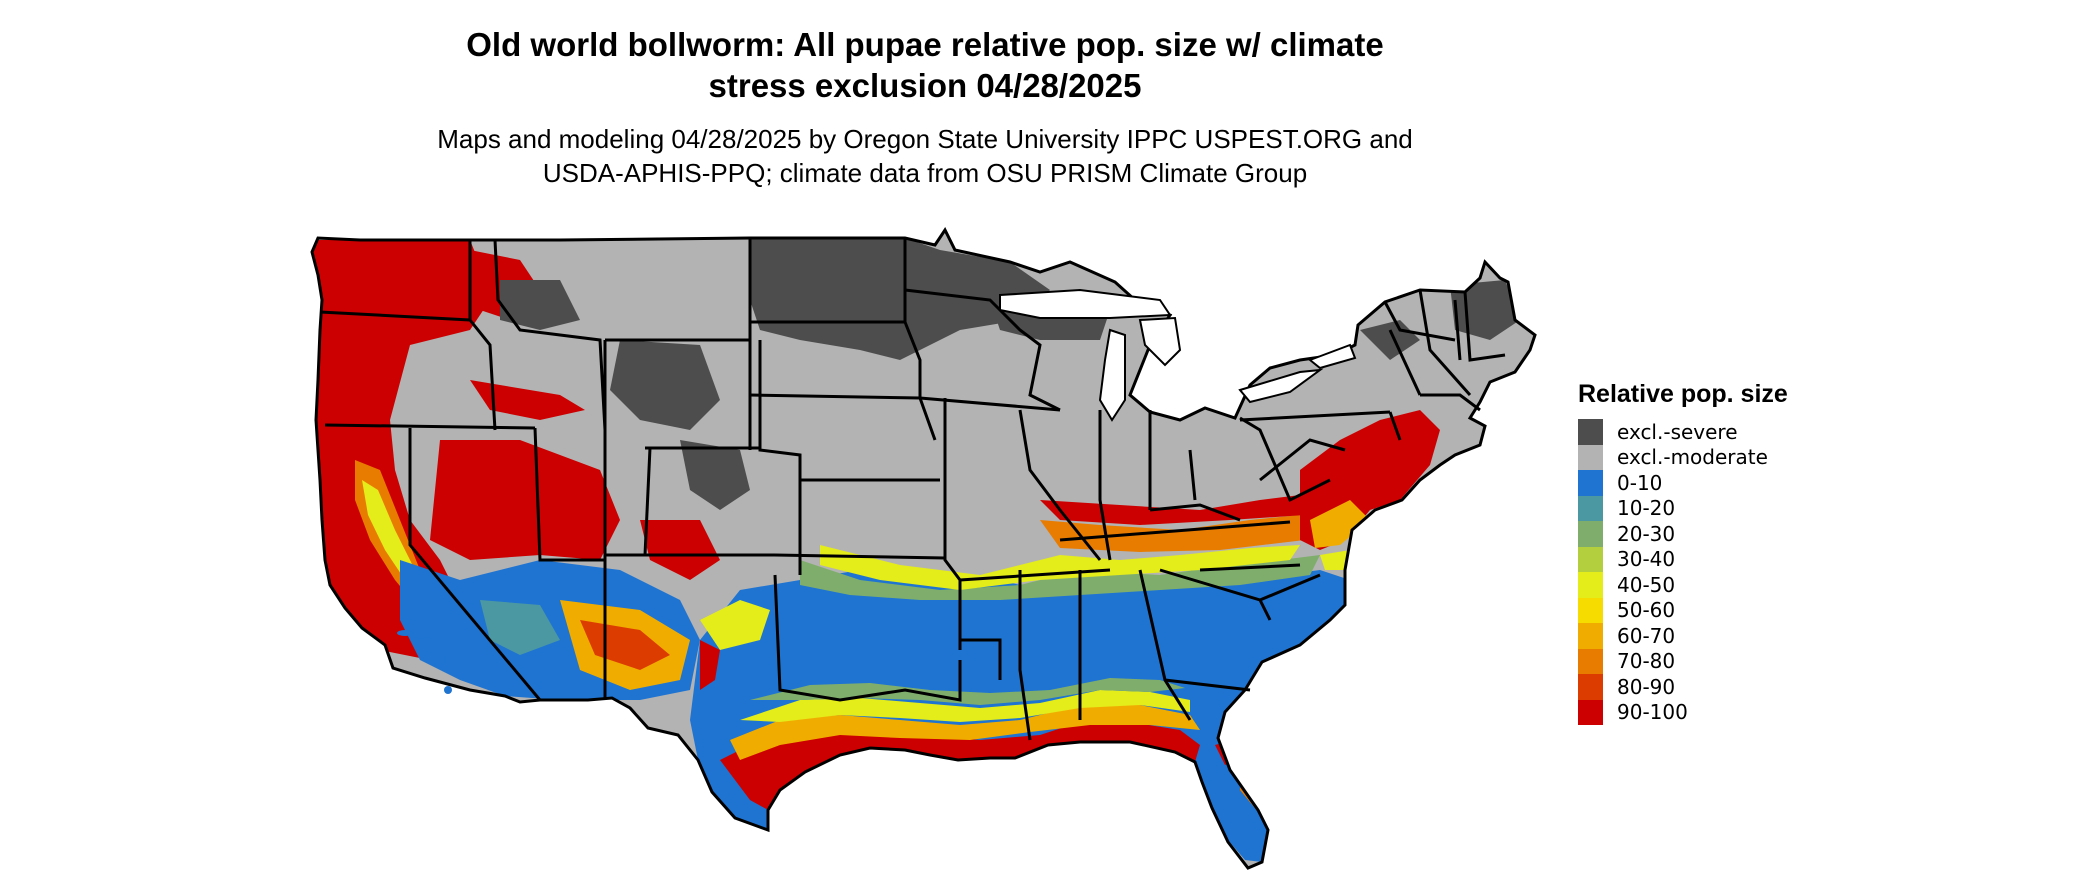  What do you see at coordinates (1683, 610) in the screenshot?
I see `legend-item: 50-60` at bounding box center [1683, 610].